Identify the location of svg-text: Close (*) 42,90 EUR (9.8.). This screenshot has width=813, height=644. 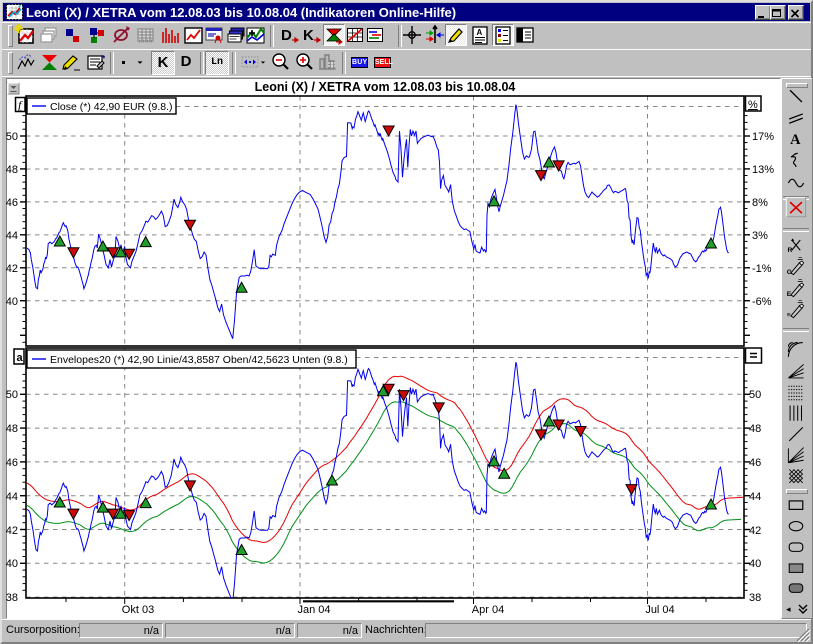
(111, 107).